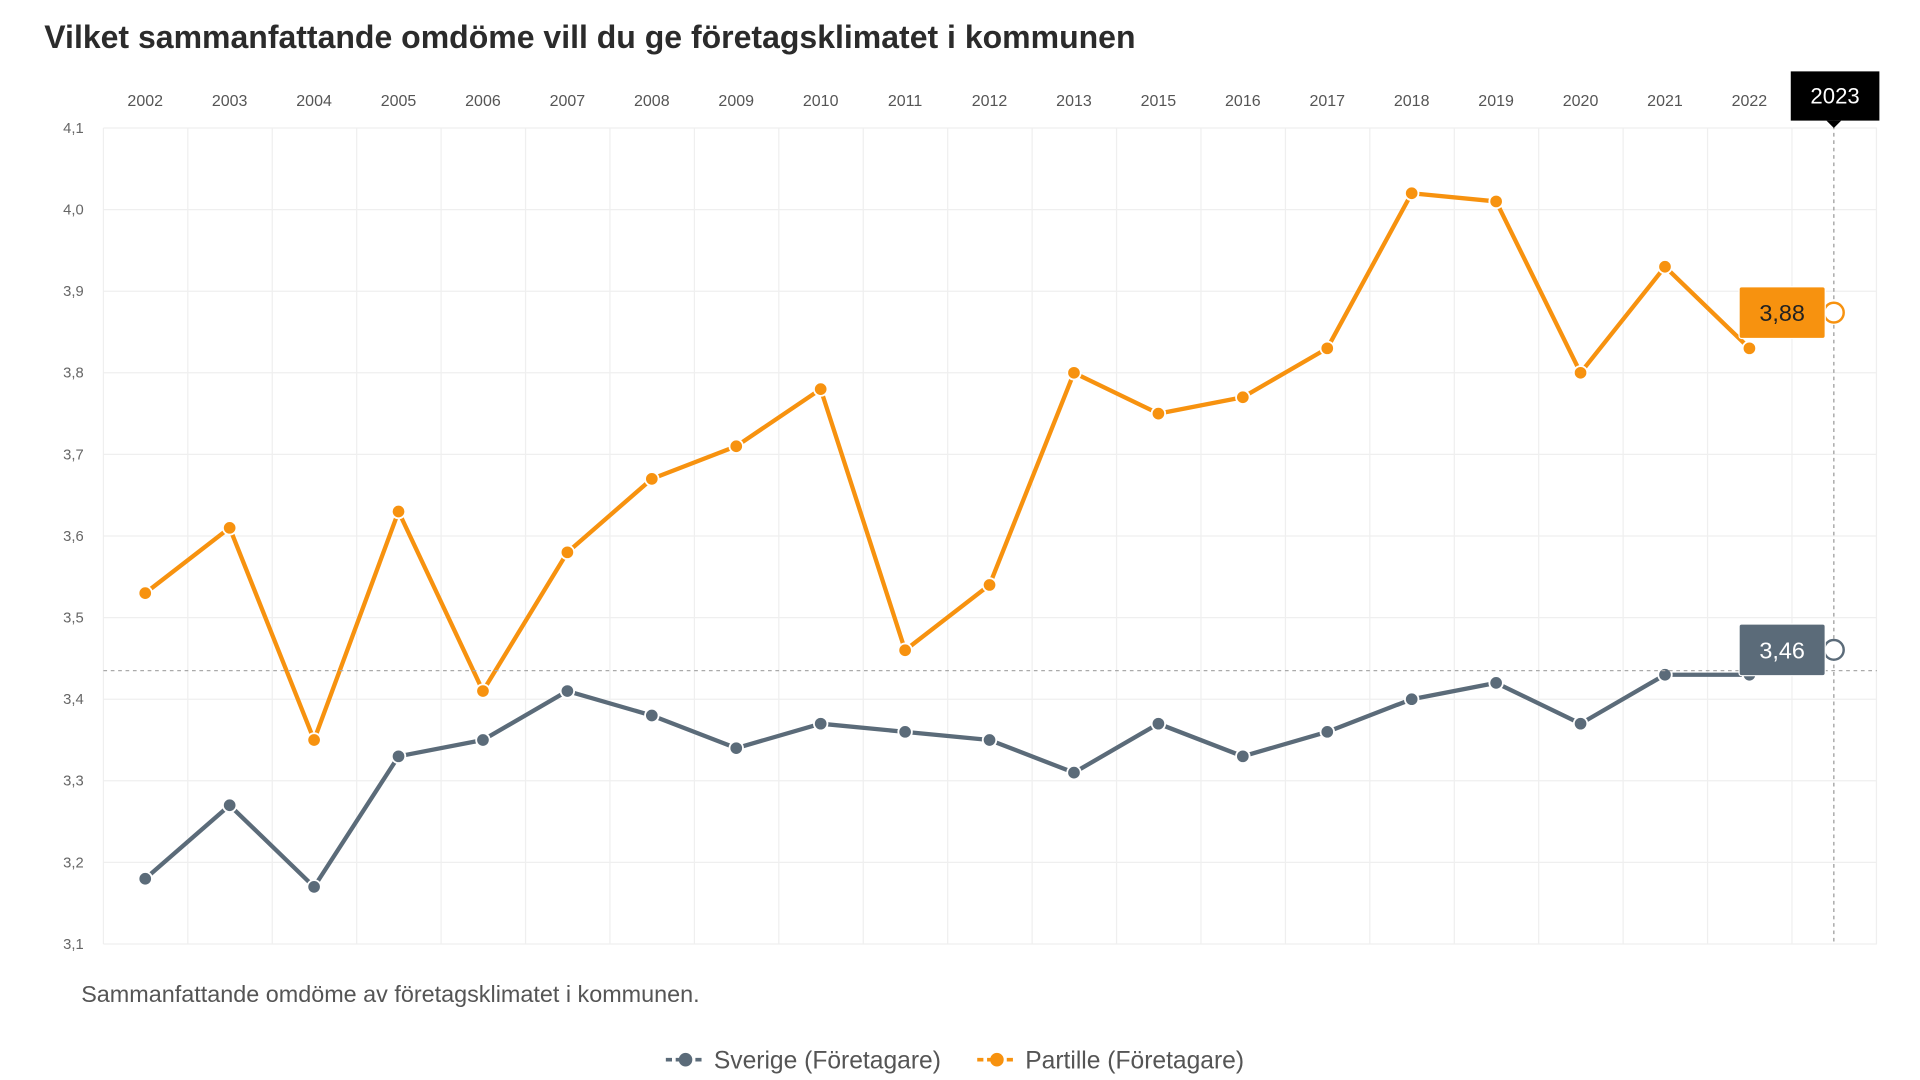 The image size is (1920, 1080). What do you see at coordinates (652, 101) in the screenshot?
I see `x-tick-label: 2008` at bounding box center [652, 101].